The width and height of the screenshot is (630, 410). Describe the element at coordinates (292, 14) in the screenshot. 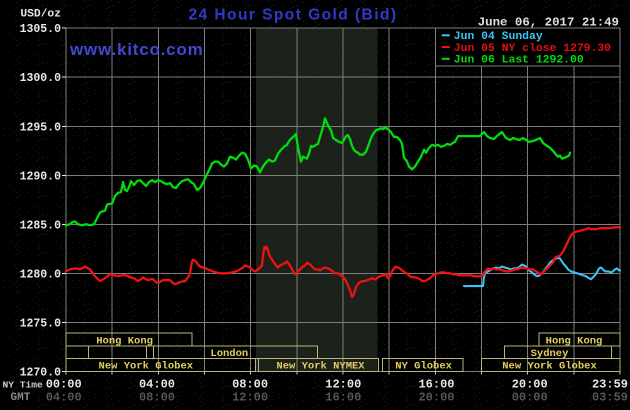

I see `svg-text: 24 Hour Spot Gold (Bid)` at that location.